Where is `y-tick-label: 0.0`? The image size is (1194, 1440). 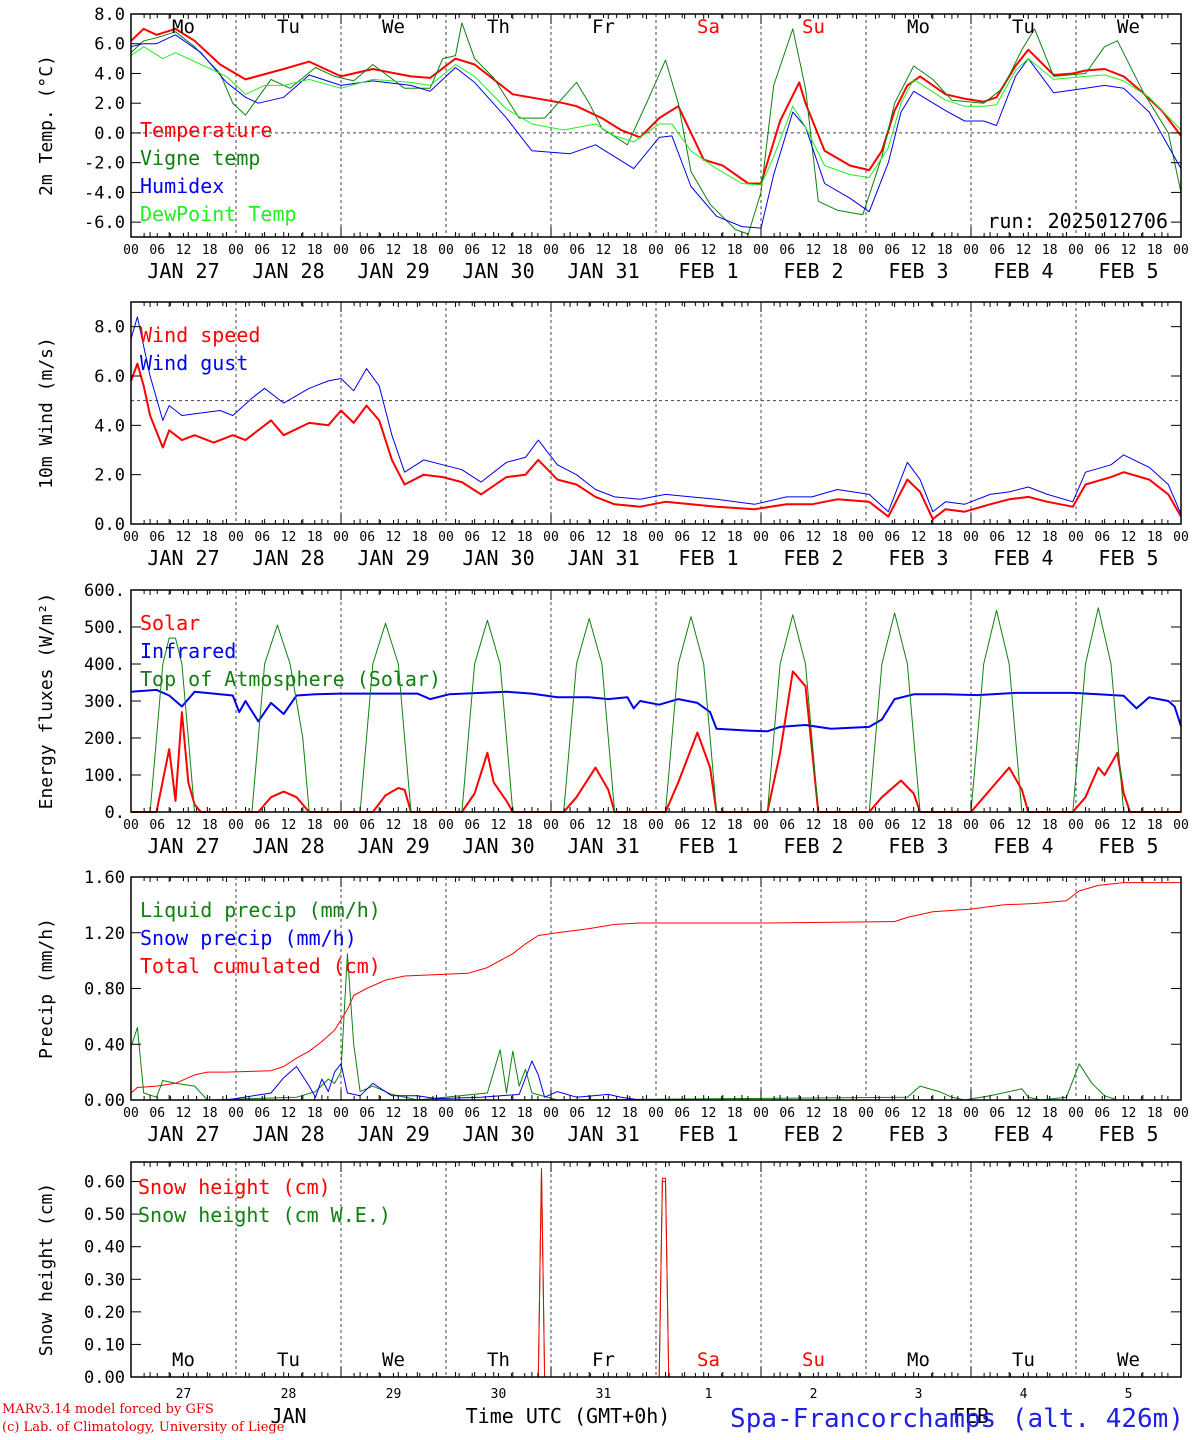
y-tick-label: 0.0 is located at coordinates (109, 134).